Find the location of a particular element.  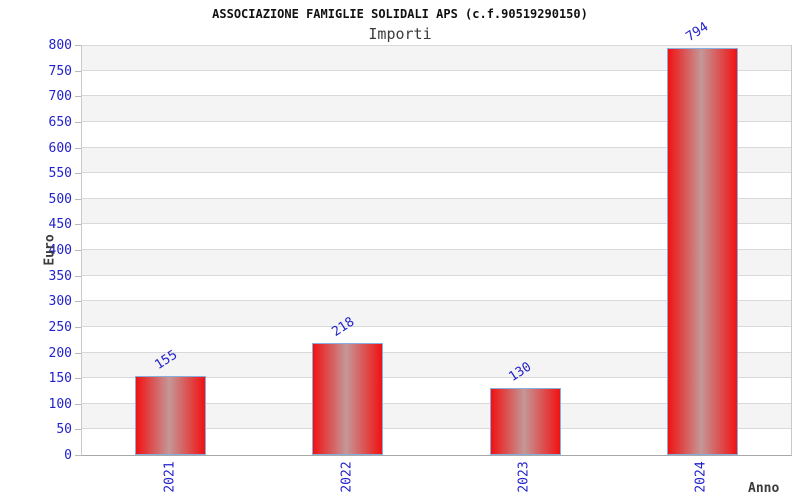

y-tick-label: 350 is located at coordinates (60, 276).